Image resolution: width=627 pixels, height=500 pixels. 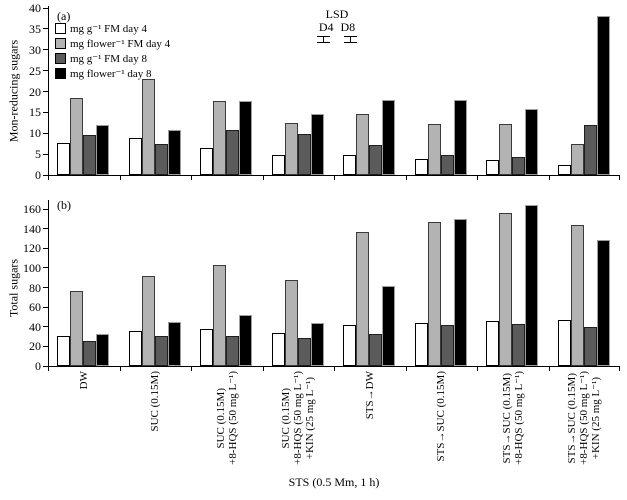 What do you see at coordinates (35, 346) in the screenshot?
I see `y-tick-label: 20` at bounding box center [35, 346].